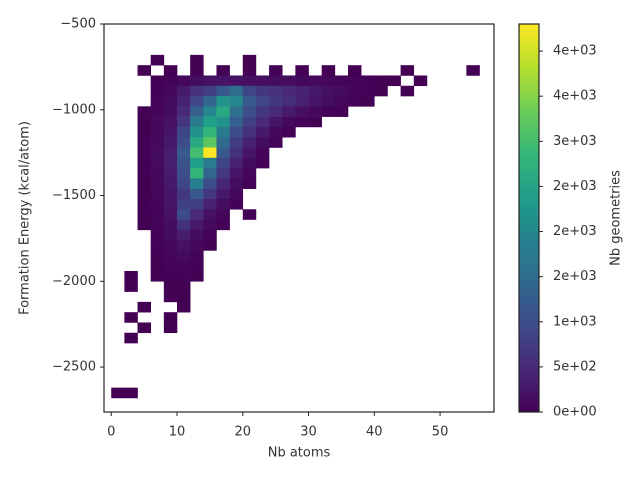  Describe the element at coordinates (374, 432) in the screenshot. I see `x-tick-label: 40` at that location.